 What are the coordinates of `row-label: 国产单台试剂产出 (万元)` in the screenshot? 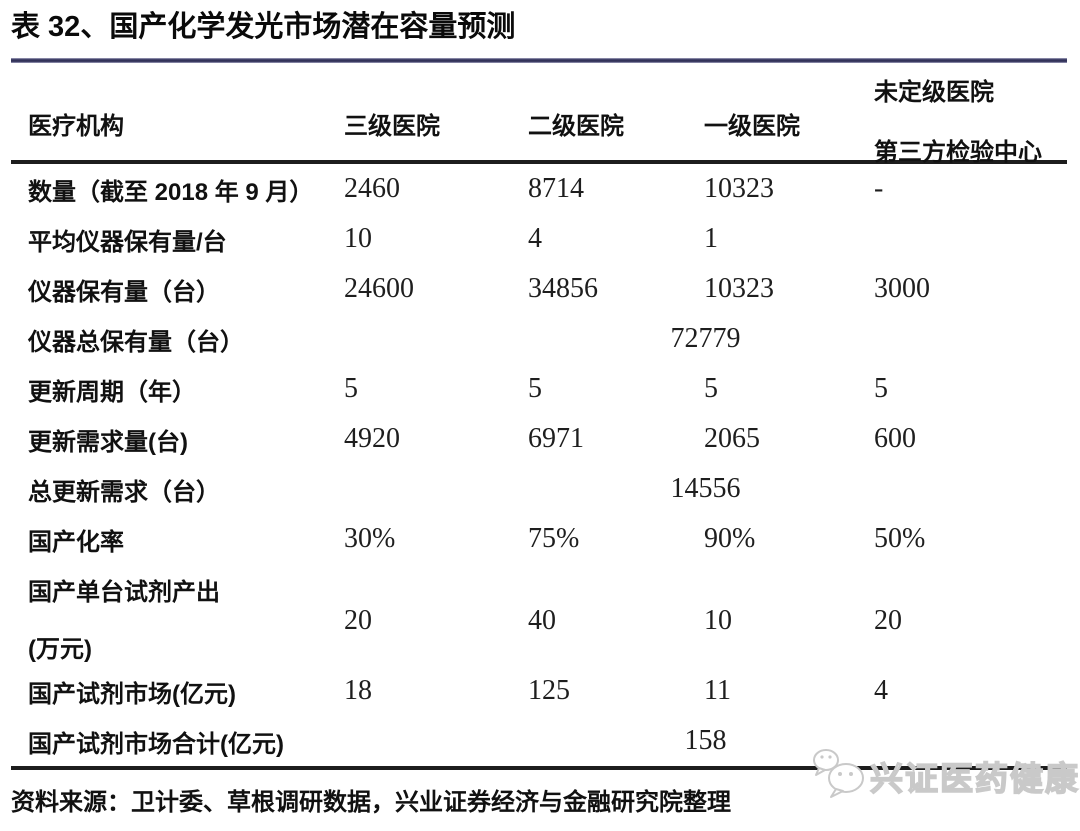 It's located at (177, 621).